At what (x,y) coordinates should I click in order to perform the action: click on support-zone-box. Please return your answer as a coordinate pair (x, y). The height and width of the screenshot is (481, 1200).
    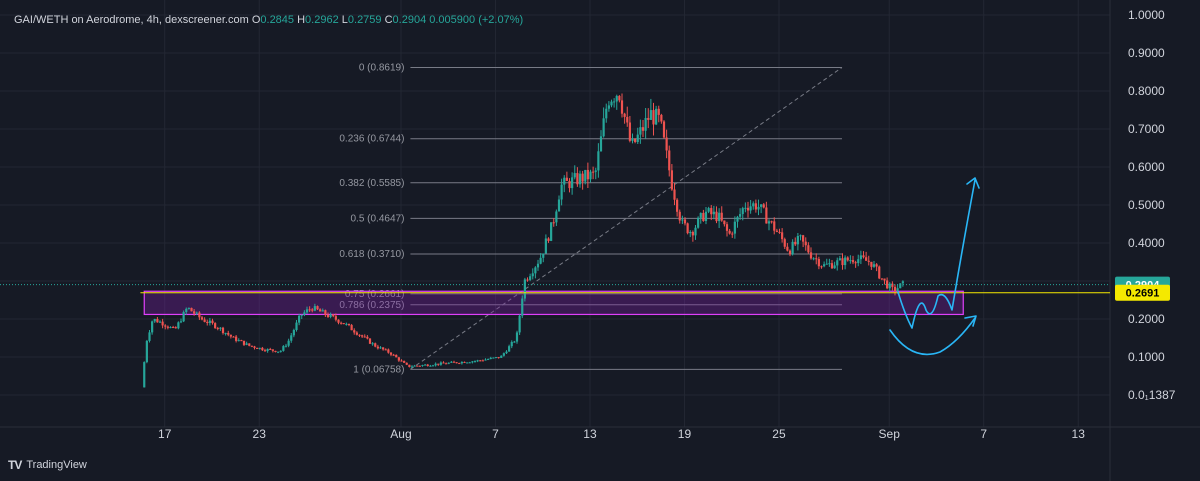
    Looking at the image, I should click on (553, 303).